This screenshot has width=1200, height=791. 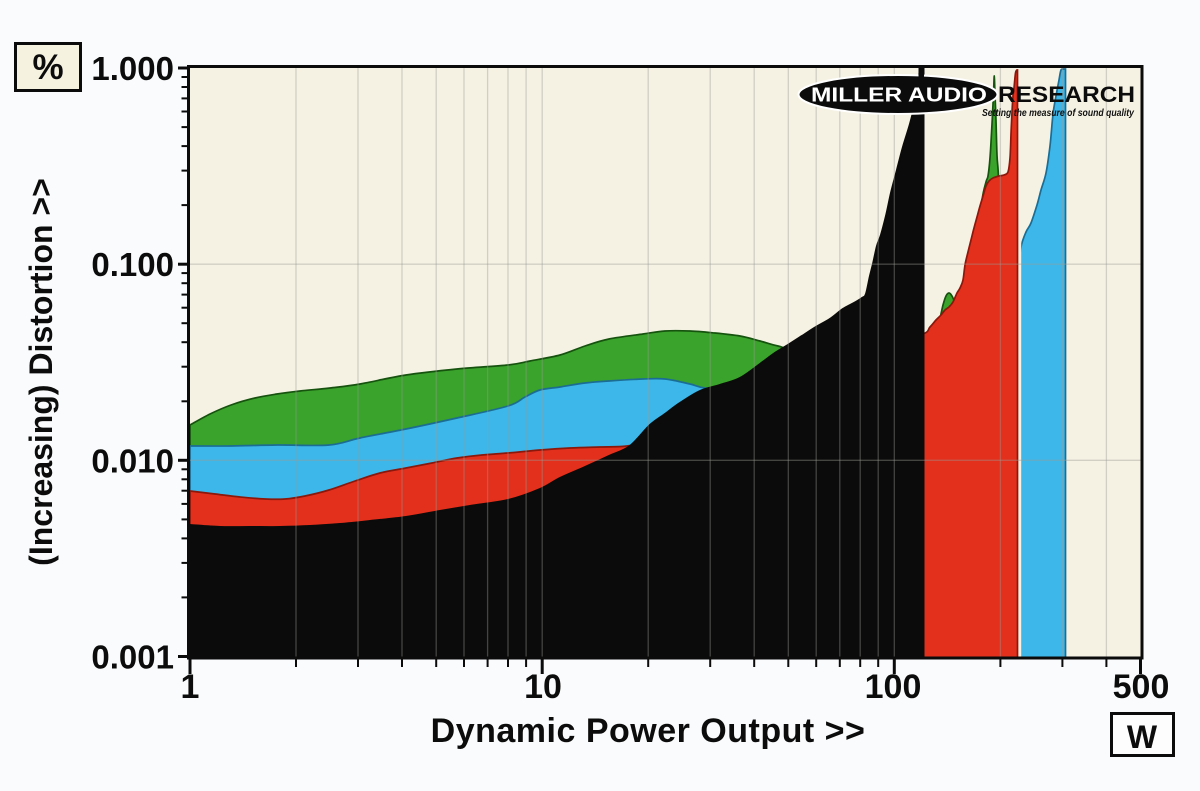 What do you see at coordinates (41, 372) in the screenshot?
I see `svg-text: (Increasing) Distortion >>` at bounding box center [41, 372].